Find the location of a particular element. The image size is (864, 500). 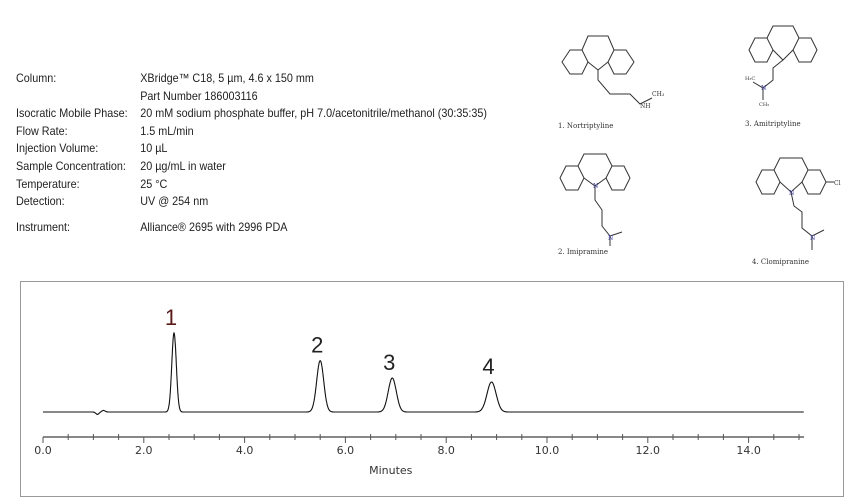

label: Detection: is located at coordinates (40, 201).